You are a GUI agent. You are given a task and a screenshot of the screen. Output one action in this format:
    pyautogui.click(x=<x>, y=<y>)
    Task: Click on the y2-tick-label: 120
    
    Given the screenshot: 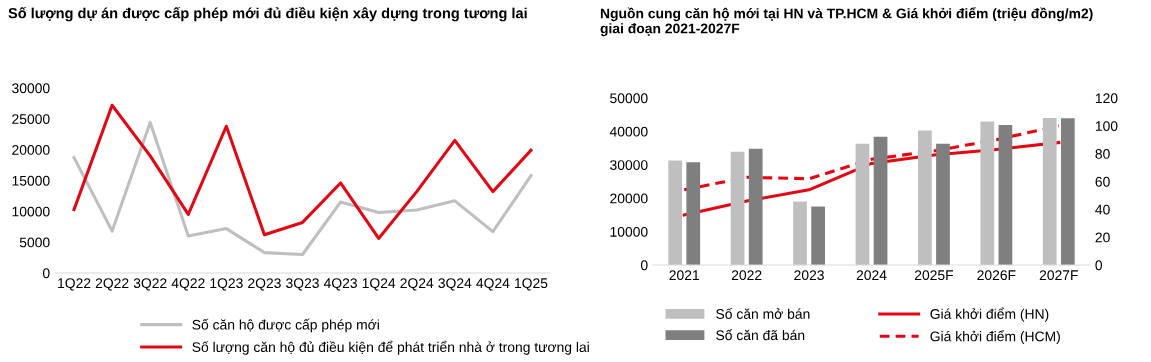 What is the action you would take?
    pyautogui.click(x=1106, y=98)
    